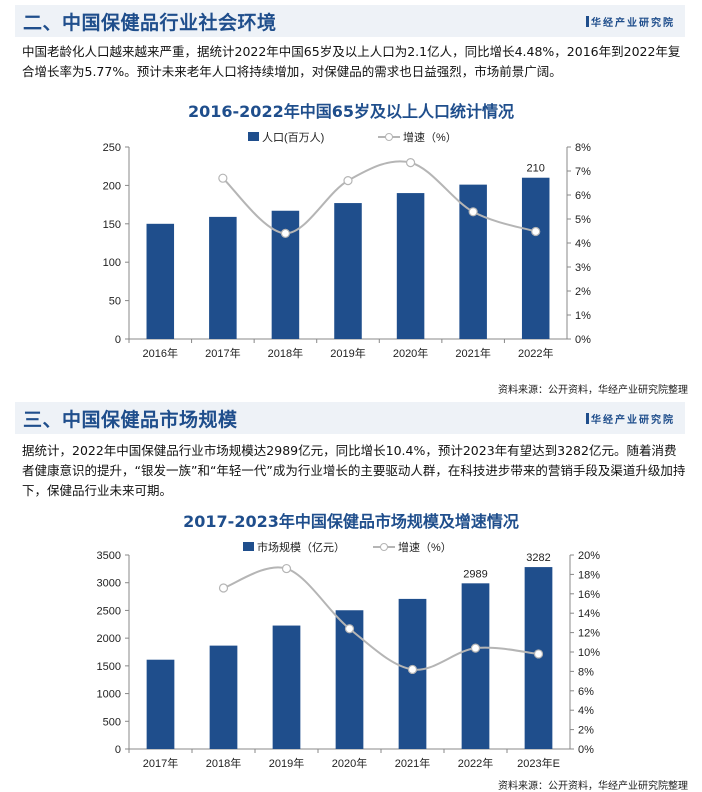 The image size is (702, 792). What do you see at coordinates (109, 639) in the screenshot?
I see `y-tick-label: 2000` at bounding box center [109, 639].